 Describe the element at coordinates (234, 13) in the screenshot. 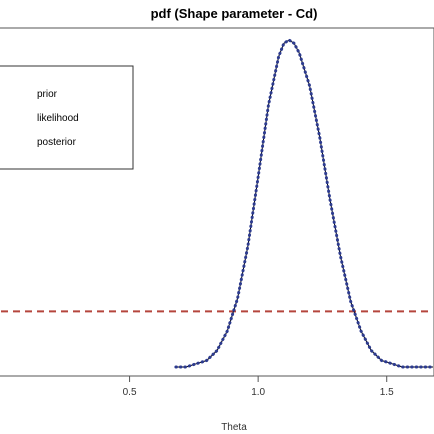

I see `chart-title: pdf (Shape parameter - Cd)` at that location.